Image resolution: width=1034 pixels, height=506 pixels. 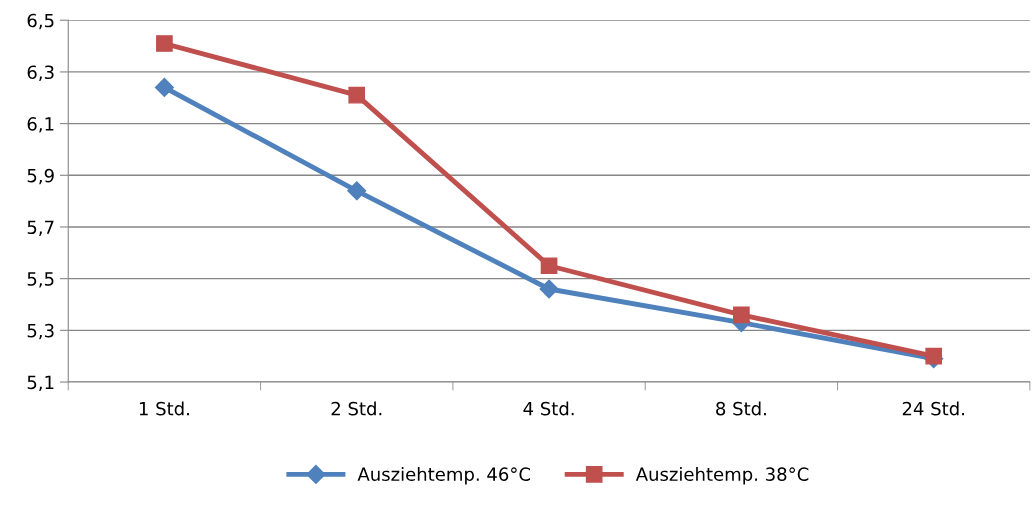 I want to click on x-tick-label: 4 Std., so click(x=548, y=408).